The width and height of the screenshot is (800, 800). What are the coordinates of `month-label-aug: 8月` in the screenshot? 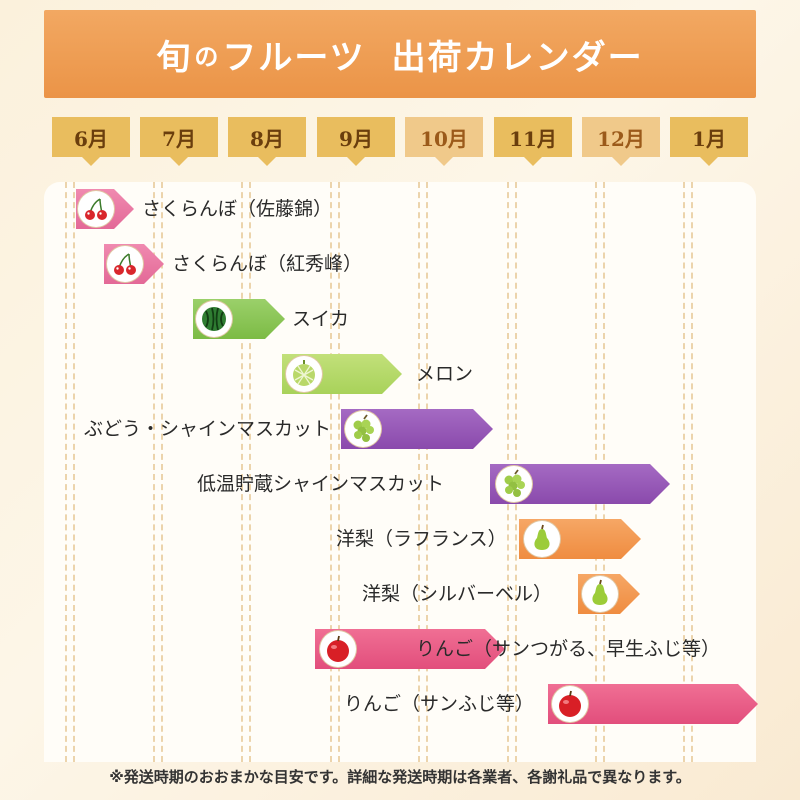 It's located at (267, 141).